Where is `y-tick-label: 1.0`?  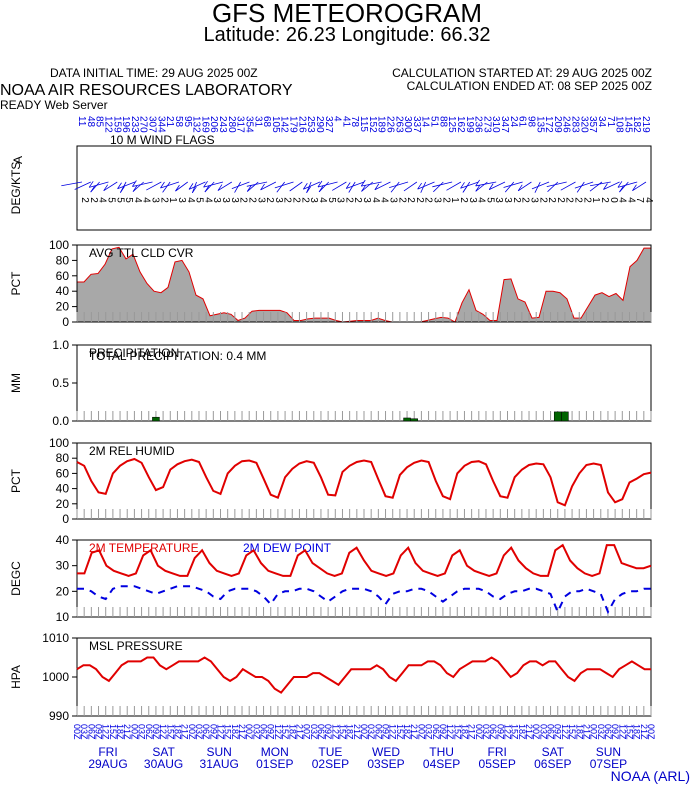
y-tick-label: 1.0 is located at coordinates (60, 345).